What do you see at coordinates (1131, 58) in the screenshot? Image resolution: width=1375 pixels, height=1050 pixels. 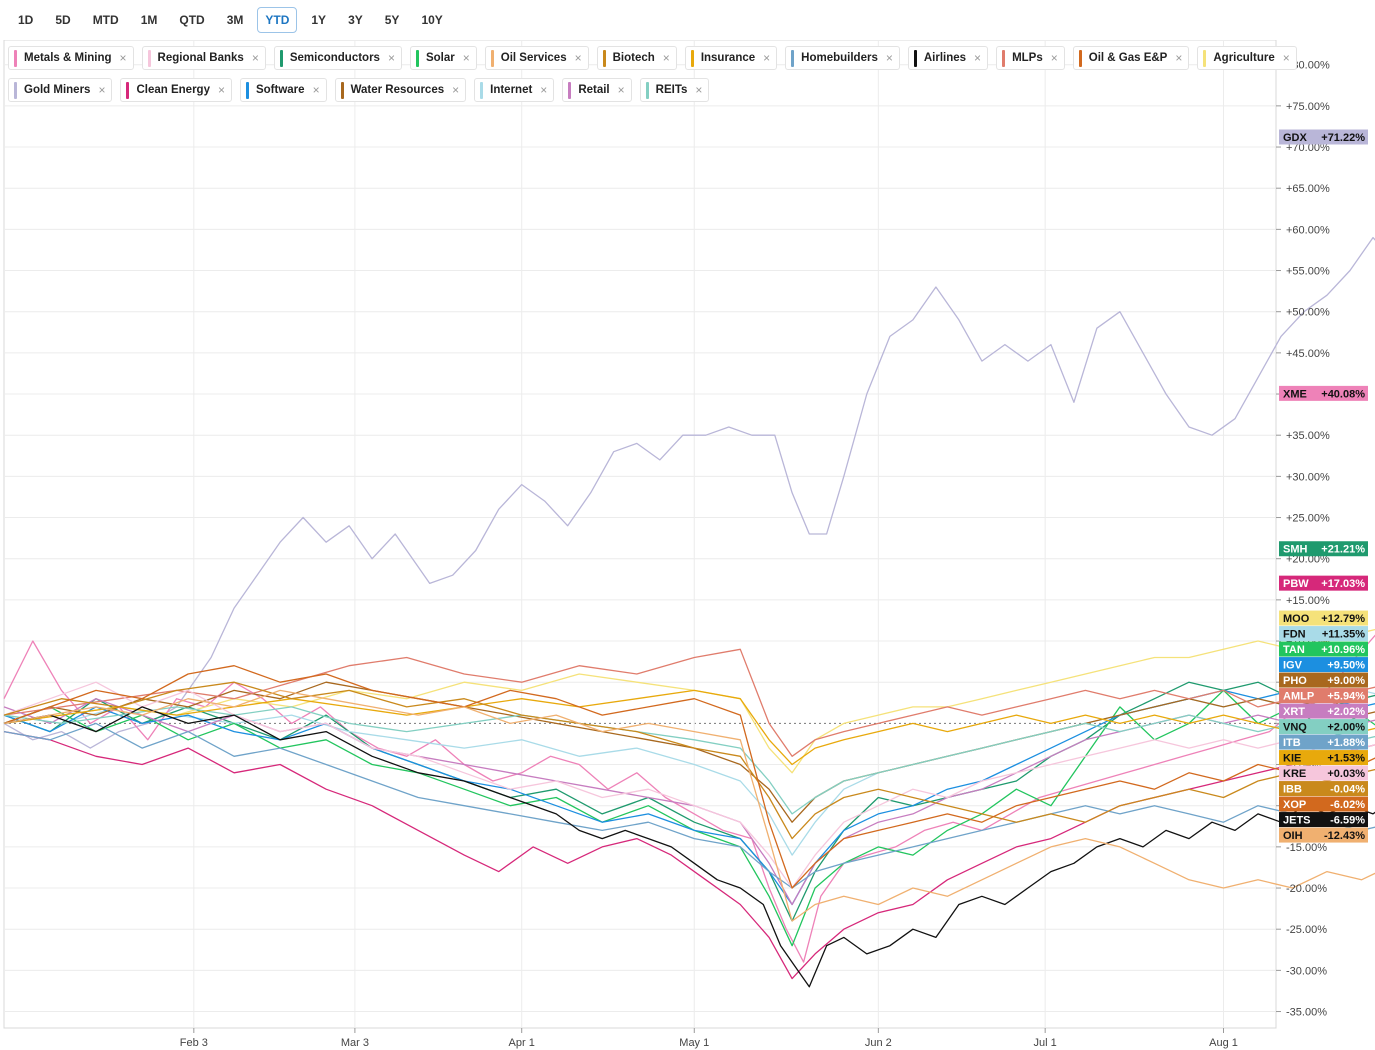 I see `legend-chip: Oil & Gas E&P ×` at bounding box center [1131, 58].